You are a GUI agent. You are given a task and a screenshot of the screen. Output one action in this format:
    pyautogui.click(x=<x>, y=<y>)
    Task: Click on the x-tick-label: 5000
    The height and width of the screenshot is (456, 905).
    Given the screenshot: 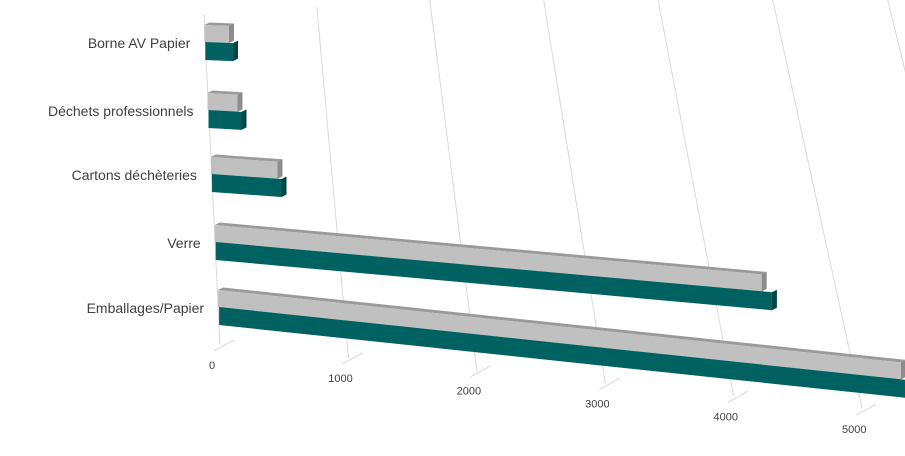 What is the action you would take?
    pyautogui.click(x=854, y=430)
    